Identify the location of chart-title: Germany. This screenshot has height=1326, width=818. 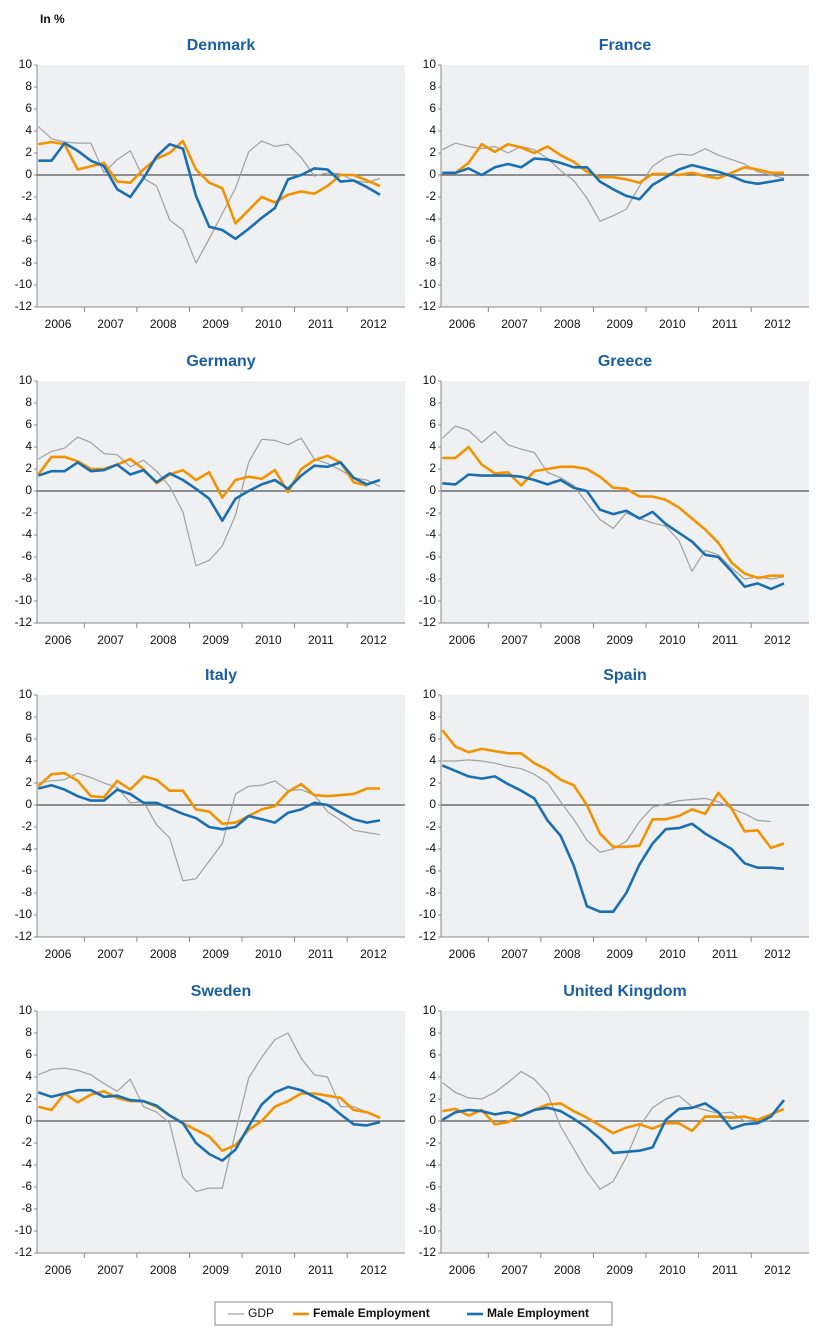
(220, 361).